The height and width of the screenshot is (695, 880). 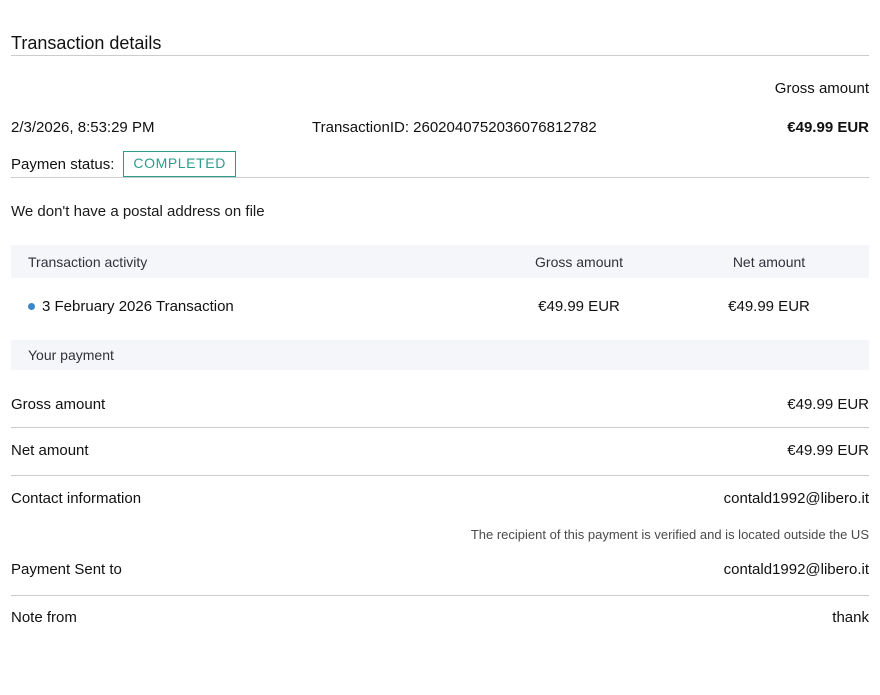 What do you see at coordinates (66, 569) in the screenshot?
I see `payment-sent-to-label: Payment Sent to` at bounding box center [66, 569].